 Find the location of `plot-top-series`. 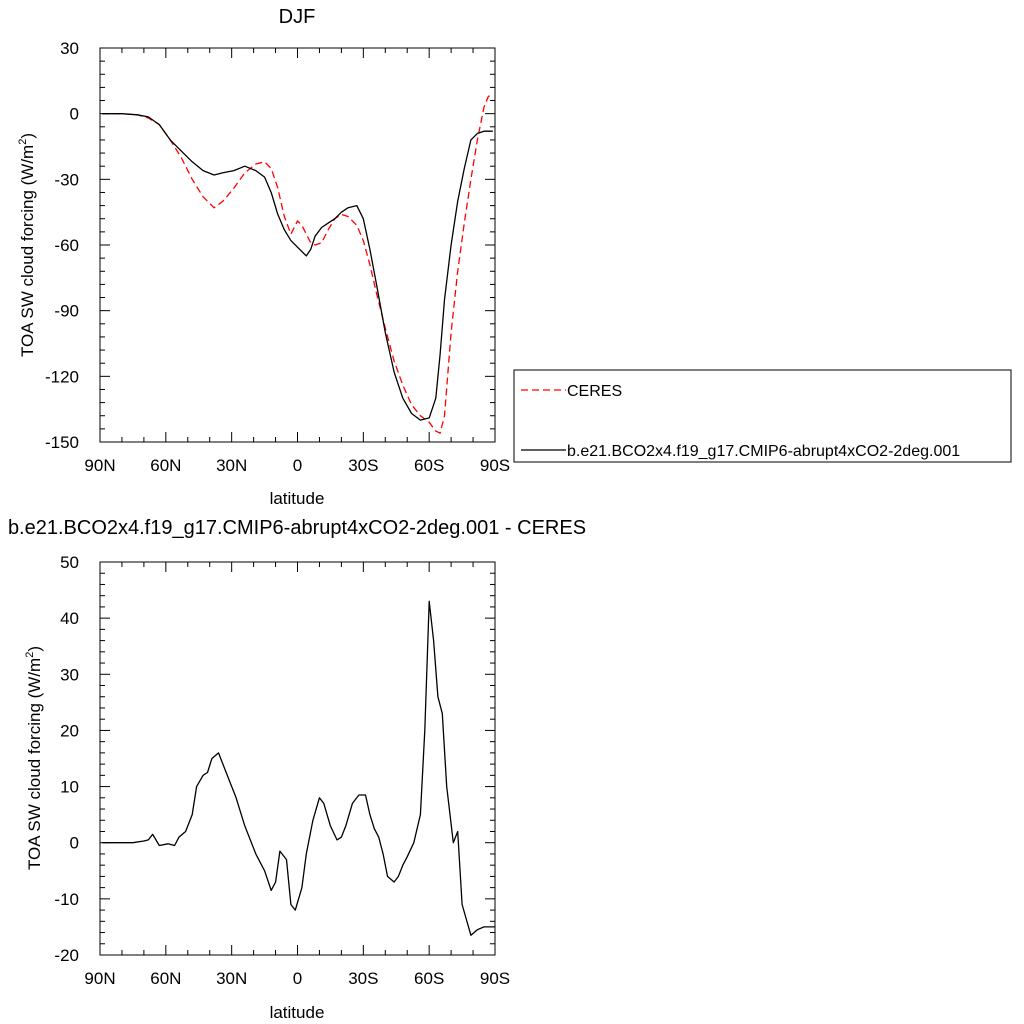

plot-top-series is located at coordinates (297, 264).